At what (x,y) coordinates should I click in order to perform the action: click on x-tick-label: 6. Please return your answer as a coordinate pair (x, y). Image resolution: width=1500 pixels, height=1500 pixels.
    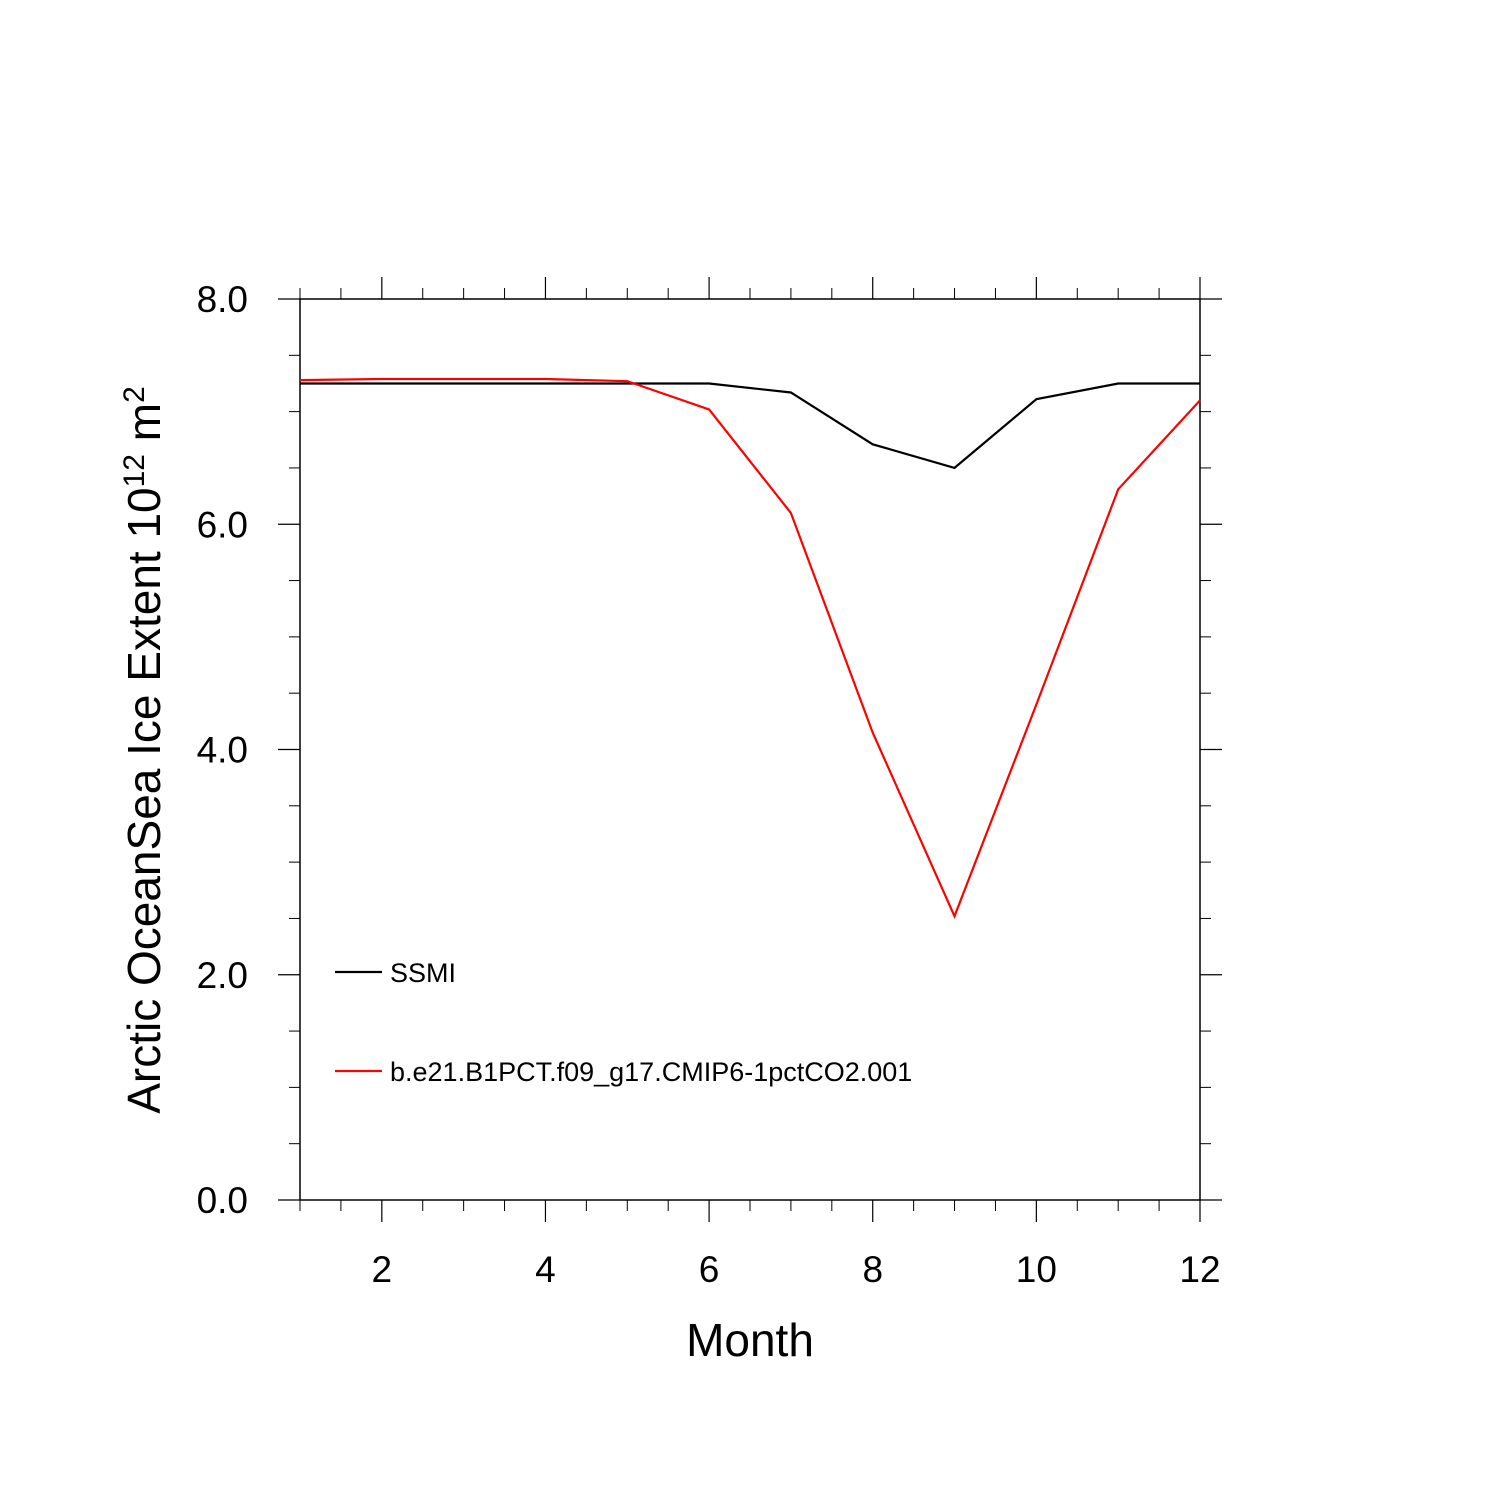
    Looking at the image, I should click on (709, 1269).